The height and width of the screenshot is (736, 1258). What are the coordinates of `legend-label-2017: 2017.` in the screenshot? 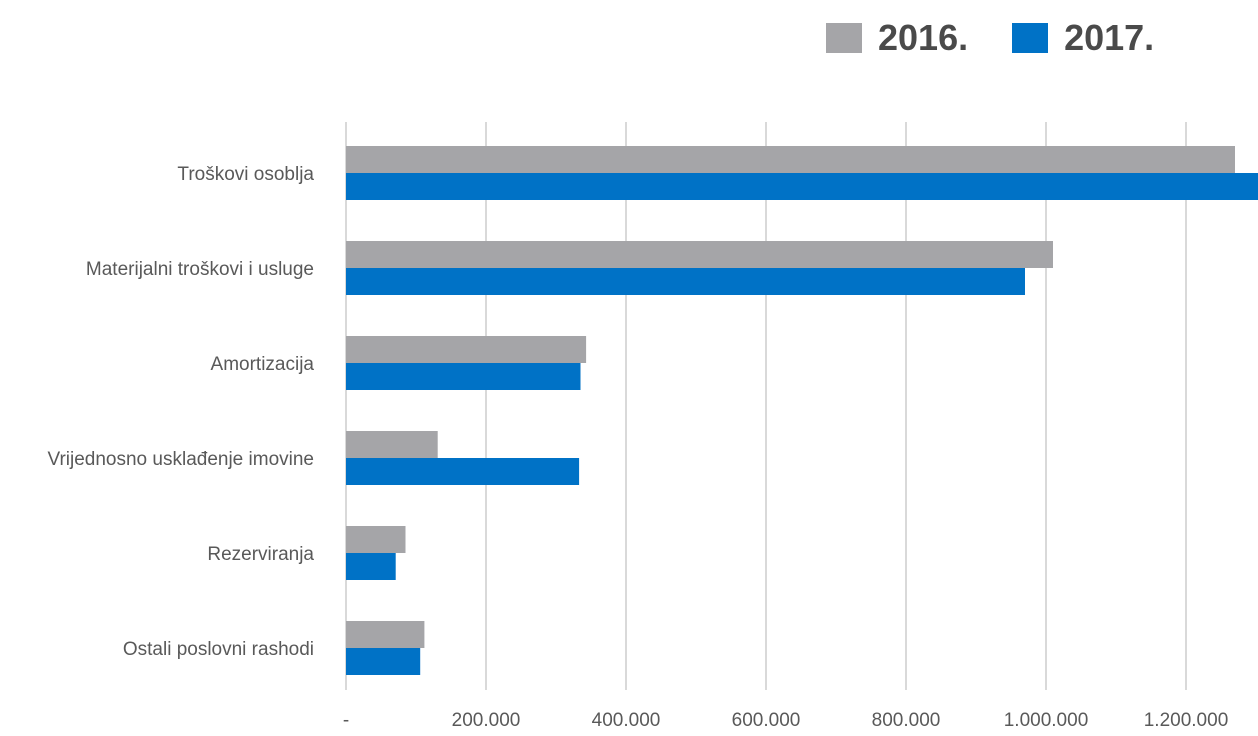 It's located at (1109, 37).